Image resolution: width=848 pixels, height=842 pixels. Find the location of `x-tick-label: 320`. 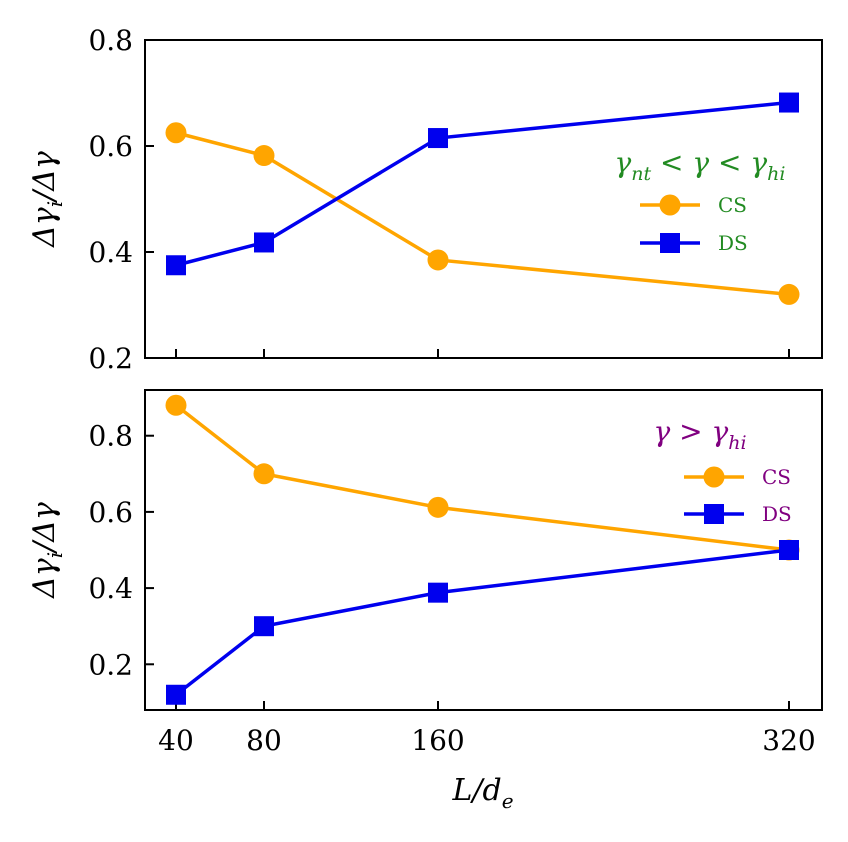

x-tick-label: 320 is located at coordinates (788, 740).